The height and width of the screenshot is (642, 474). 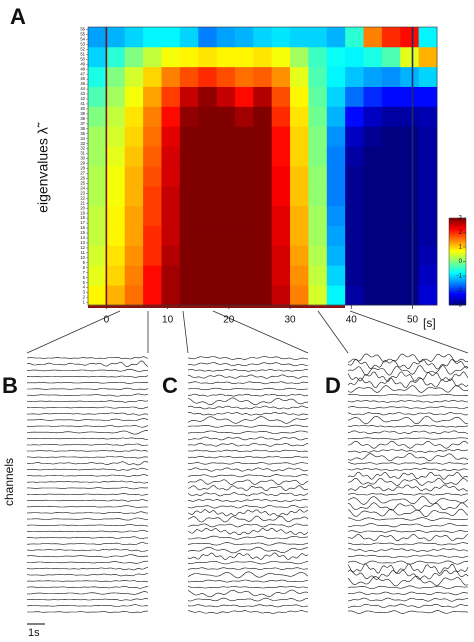 I want to click on y-tick-label: 45, so click(x=82, y=83).